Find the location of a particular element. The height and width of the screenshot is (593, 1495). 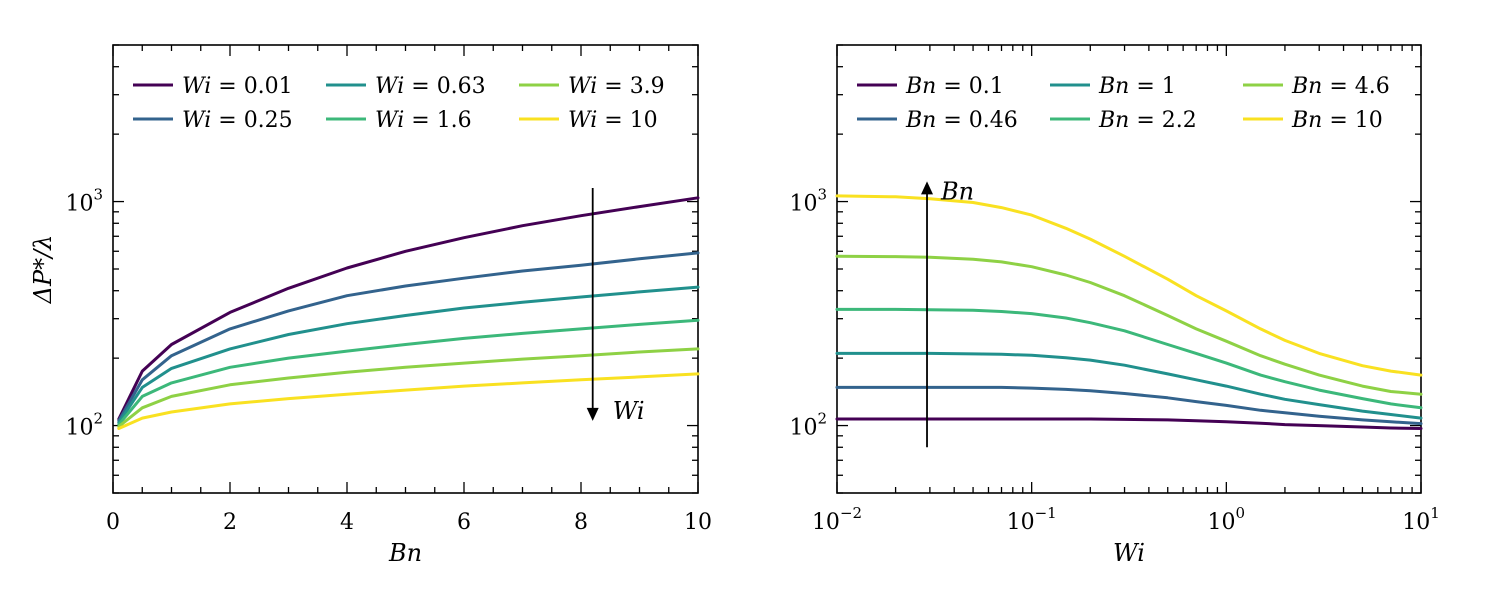

legend-value: 2.2 is located at coordinates (1179, 120).